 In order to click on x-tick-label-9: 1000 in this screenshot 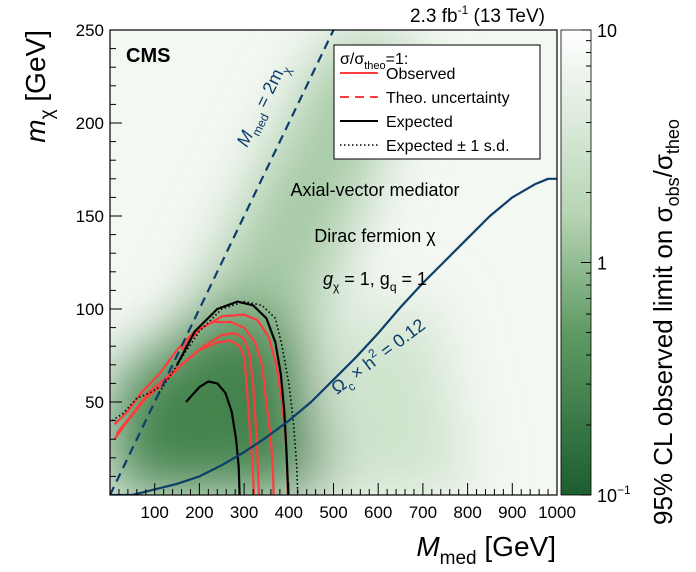, I will do `click(557, 512)`.